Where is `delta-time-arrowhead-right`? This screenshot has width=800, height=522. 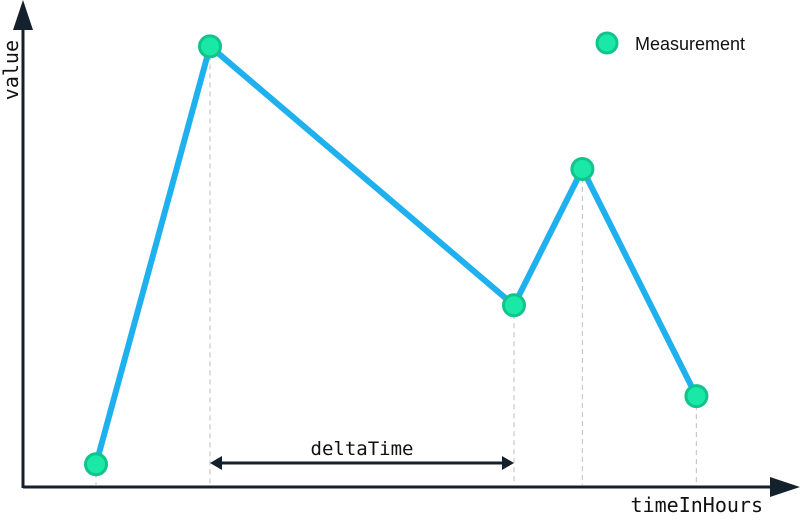
delta-time-arrowhead-right is located at coordinates (508, 463).